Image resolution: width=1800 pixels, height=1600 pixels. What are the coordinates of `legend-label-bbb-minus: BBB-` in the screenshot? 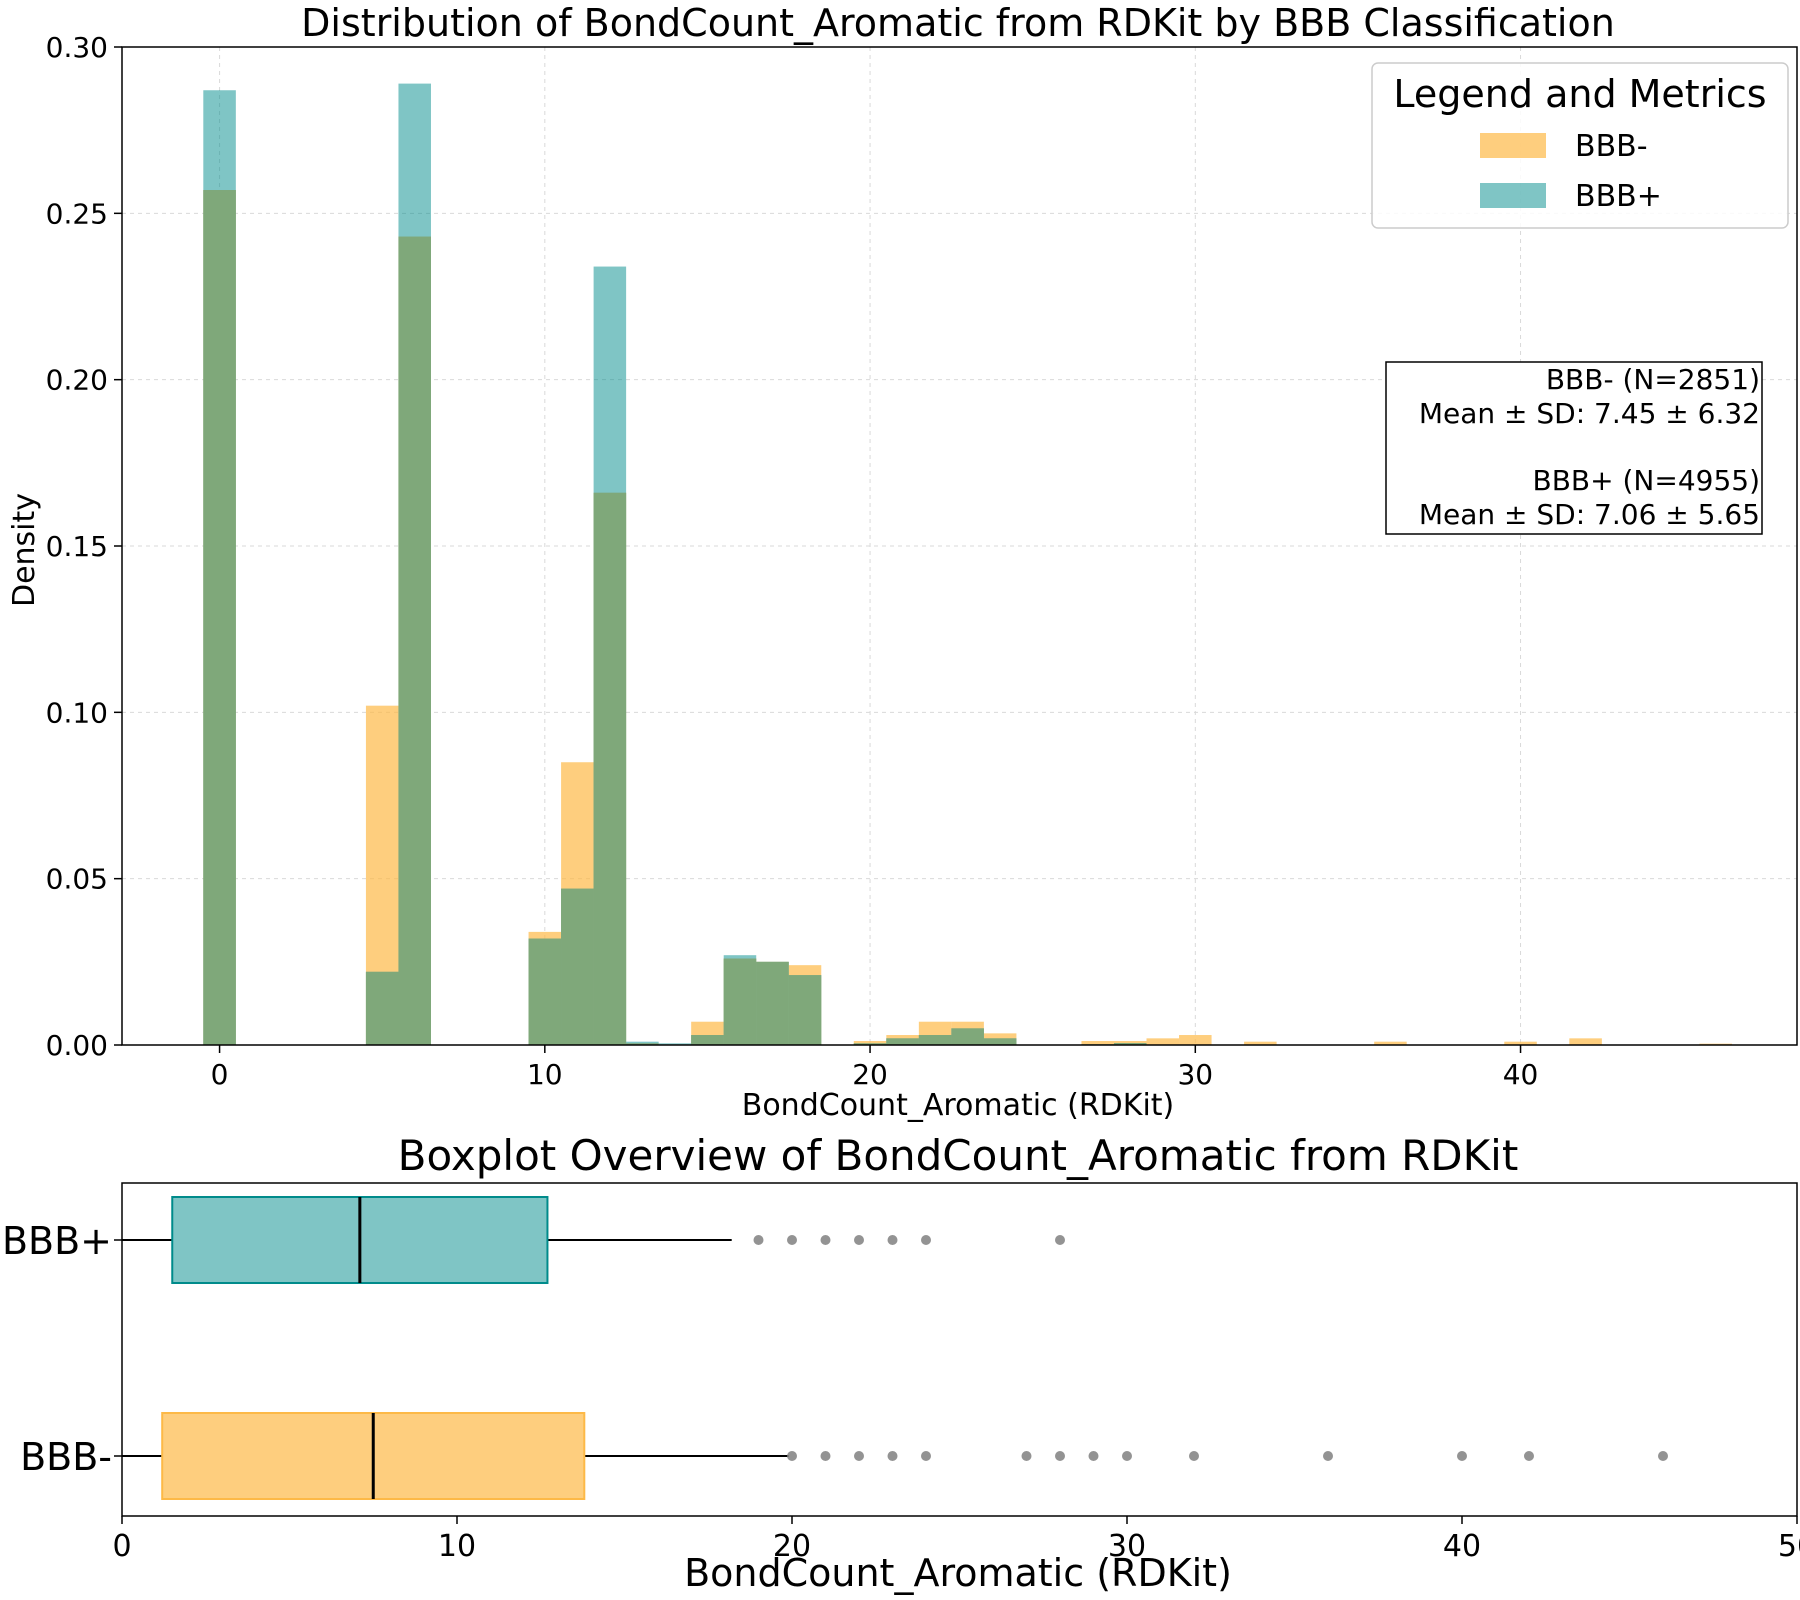 It's located at (1611, 146).